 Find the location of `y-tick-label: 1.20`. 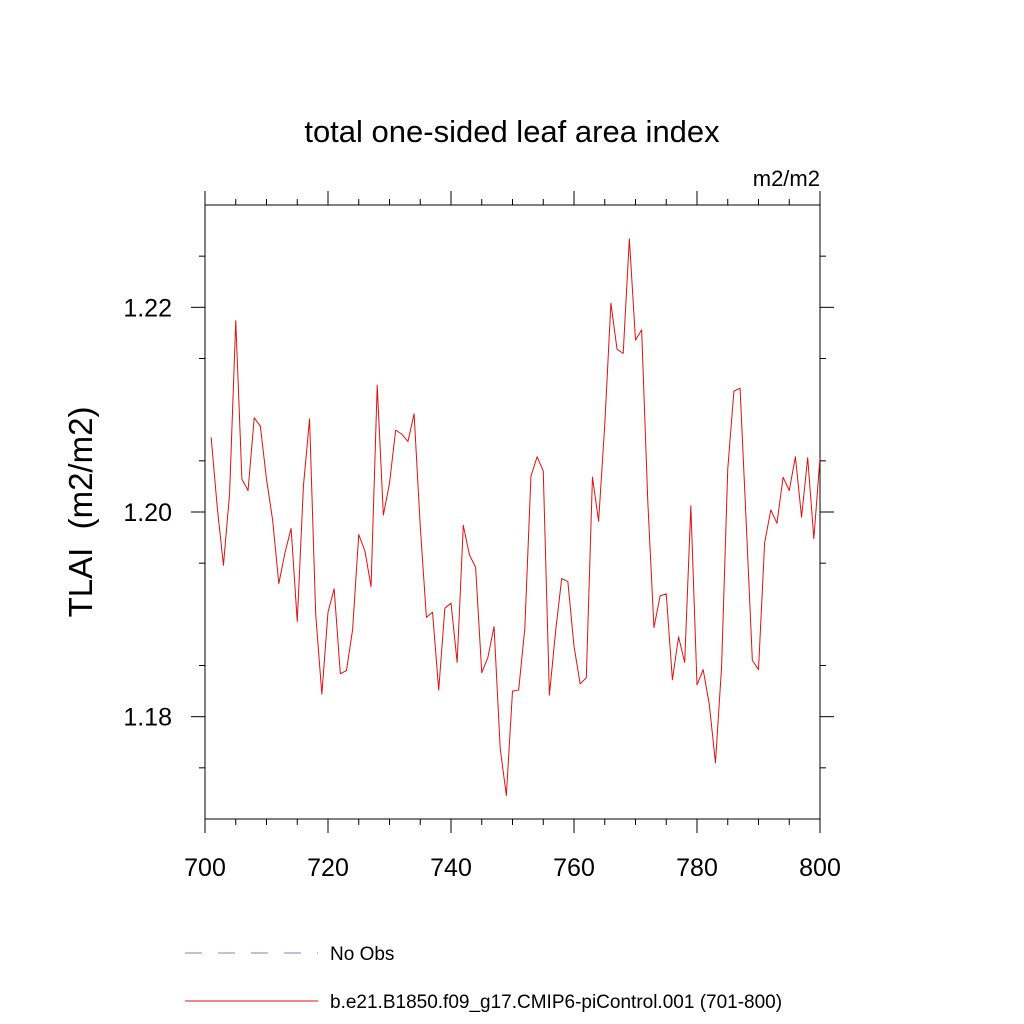

y-tick-label: 1.20 is located at coordinates (147, 513).